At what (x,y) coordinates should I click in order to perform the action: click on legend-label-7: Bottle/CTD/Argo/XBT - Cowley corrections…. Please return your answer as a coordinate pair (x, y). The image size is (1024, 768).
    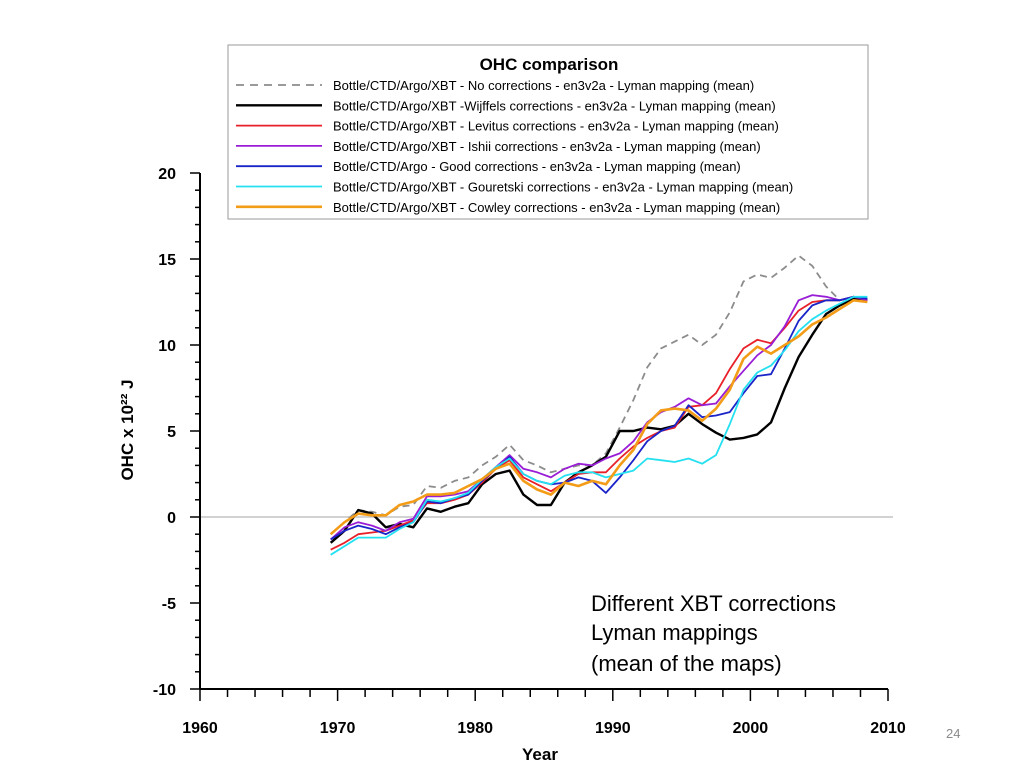
    Looking at the image, I should click on (556, 207).